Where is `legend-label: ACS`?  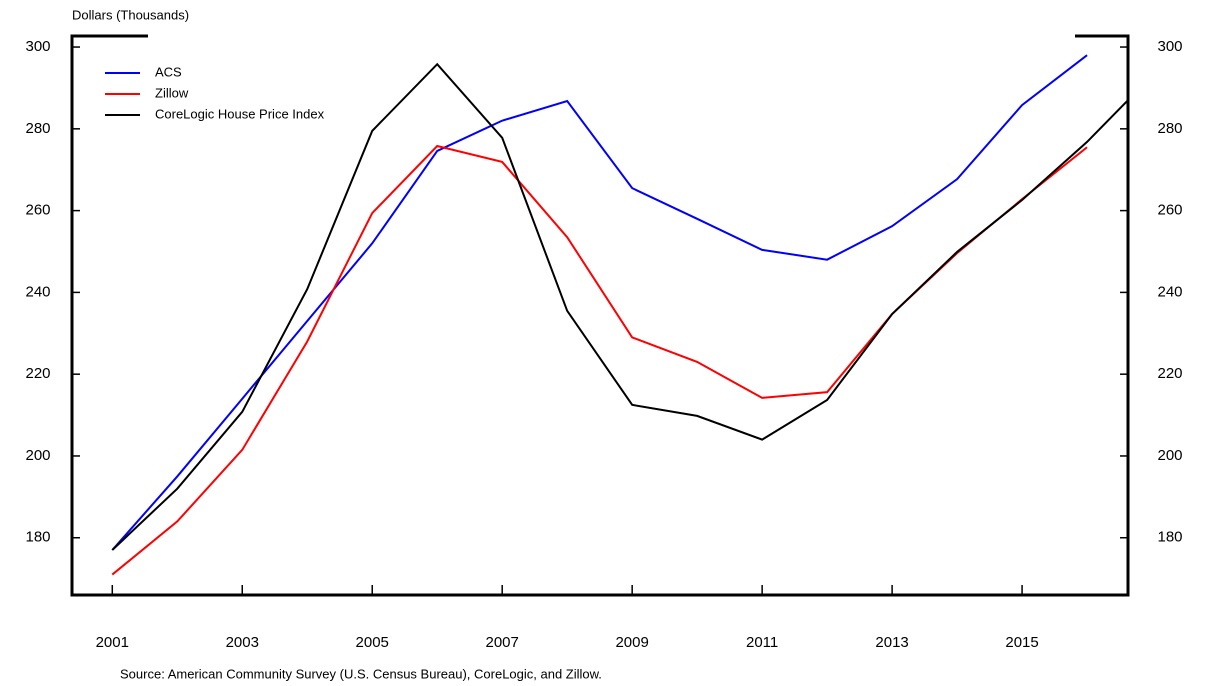 legend-label: ACS is located at coordinates (168, 71).